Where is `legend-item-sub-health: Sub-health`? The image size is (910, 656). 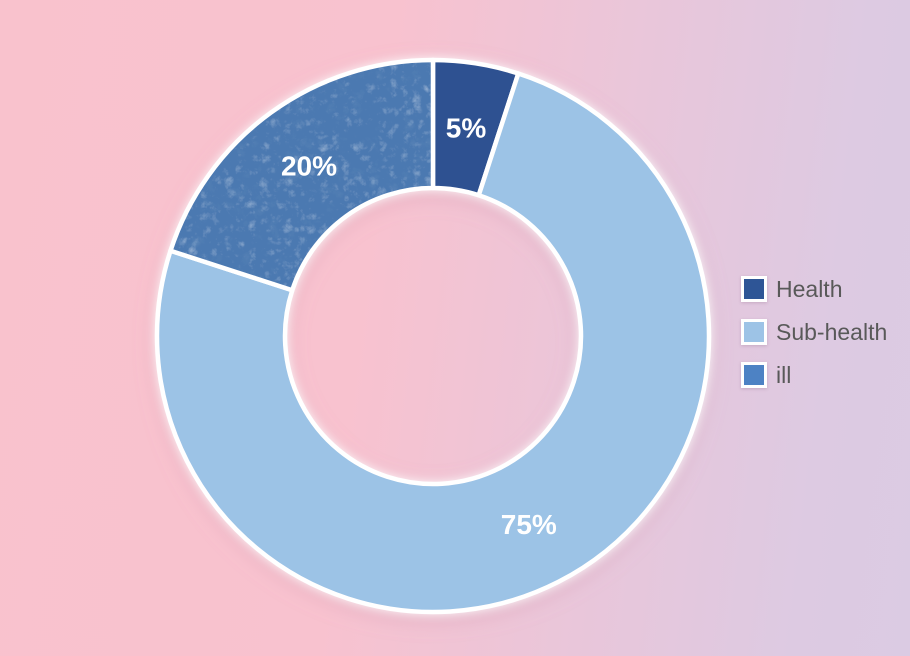 legend-item-sub-health: Sub-health is located at coordinates (814, 332).